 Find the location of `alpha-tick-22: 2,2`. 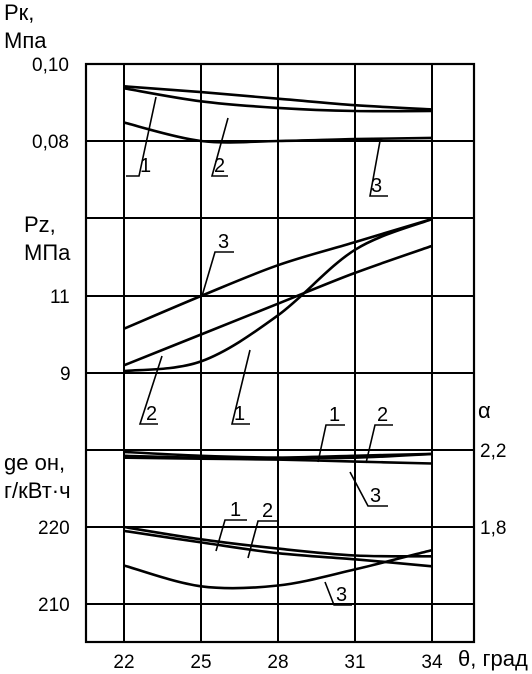

alpha-tick-22: 2,2 is located at coordinates (493, 451).